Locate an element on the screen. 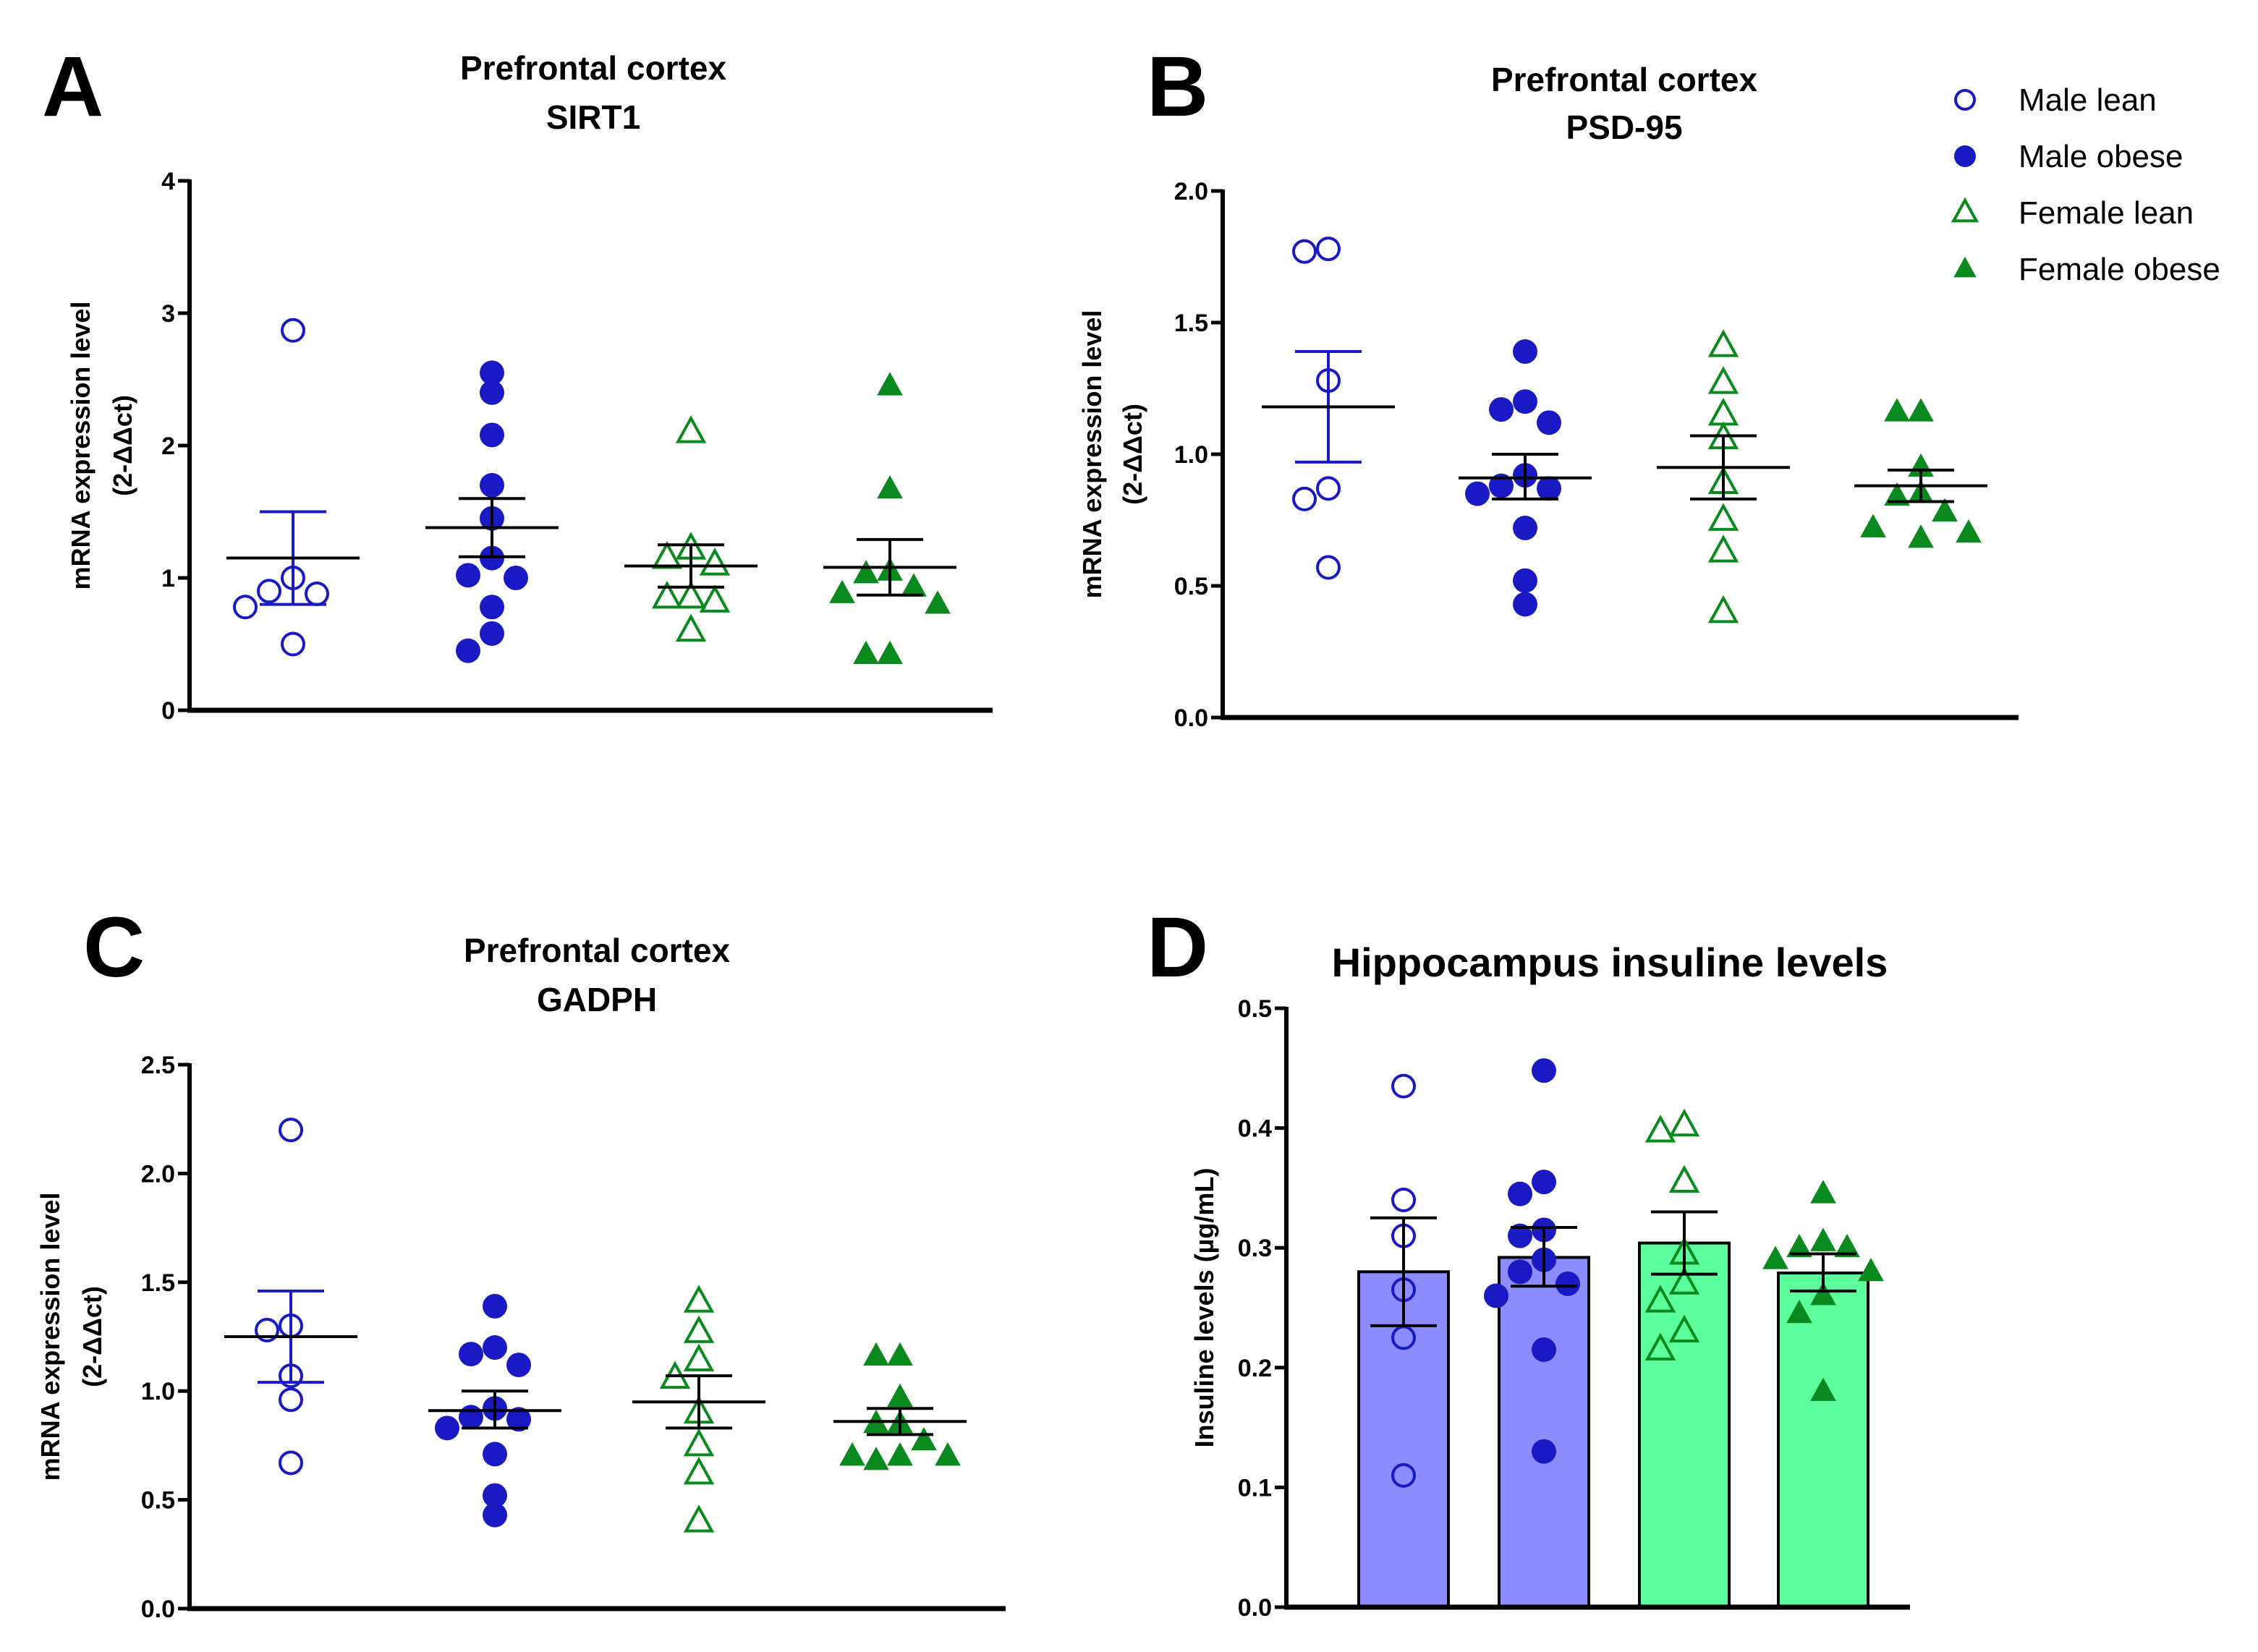 This screenshot has height=1652, width=2258. panel-title: GADPH is located at coordinates (597, 999).